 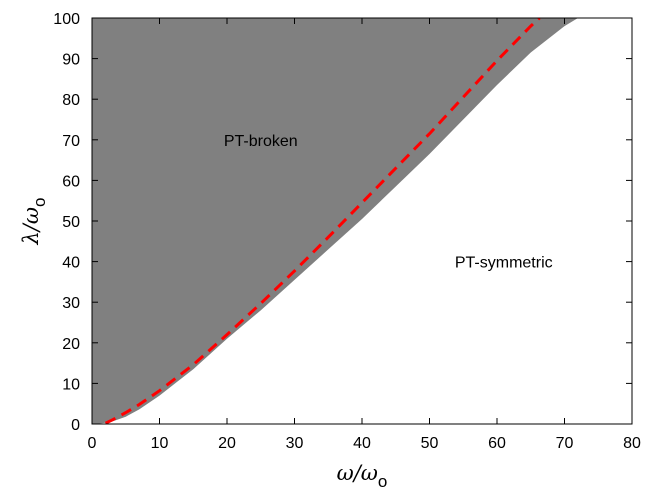 What do you see at coordinates (430, 443) in the screenshot?
I see `x-tick-label: 50` at bounding box center [430, 443].